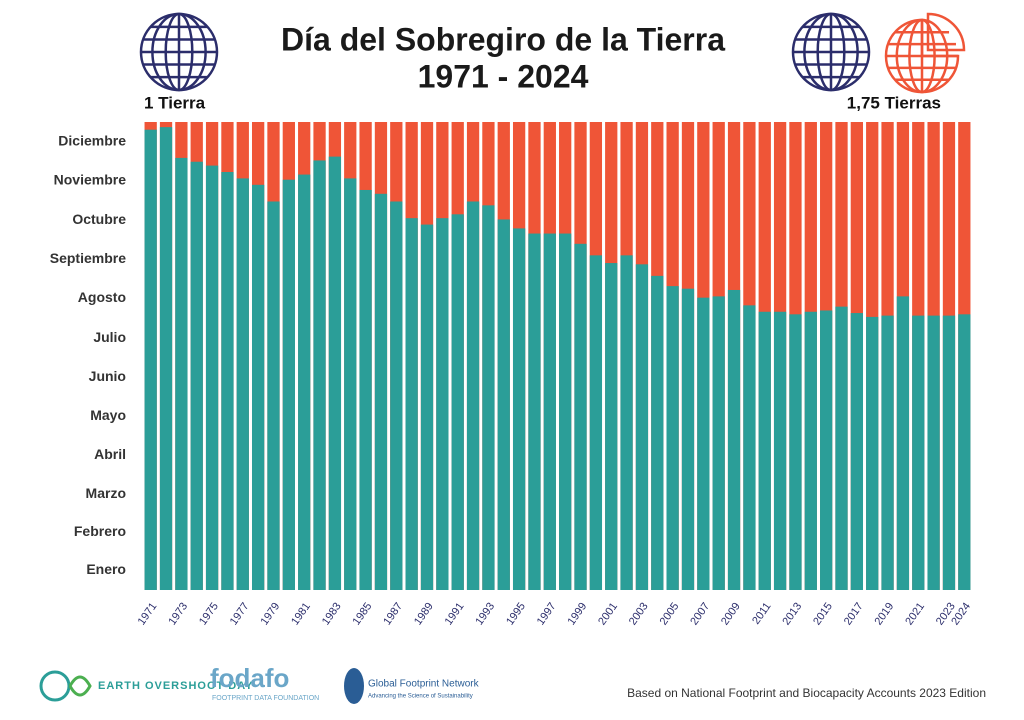 The image size is (1024, 720). I want to click on y-tick-label: Junio, so click(107, 376).